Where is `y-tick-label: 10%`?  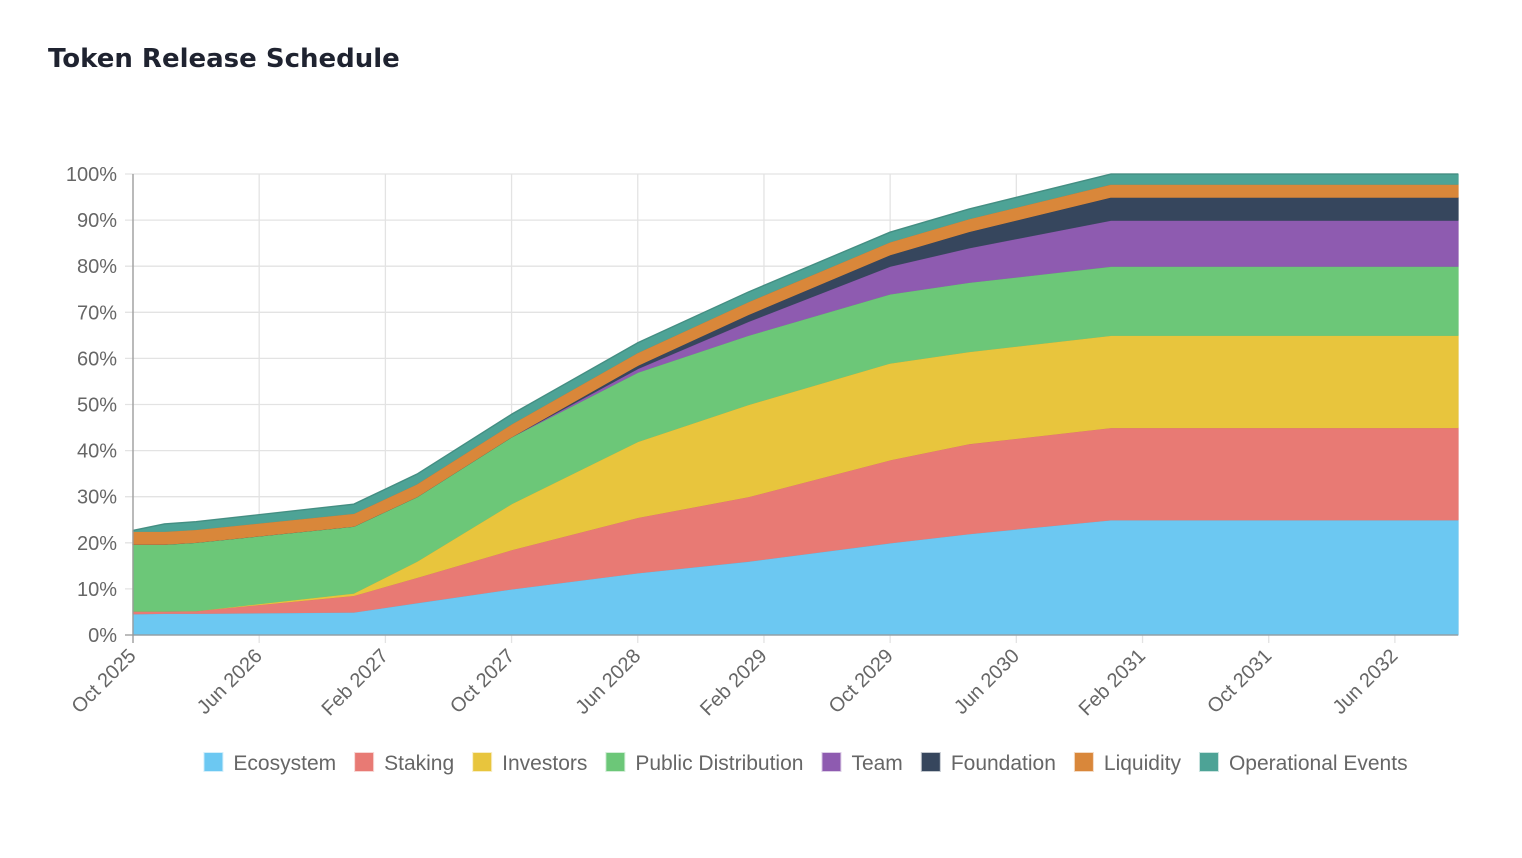
y-tick-label: 10% is located at coordinates (97, 590).